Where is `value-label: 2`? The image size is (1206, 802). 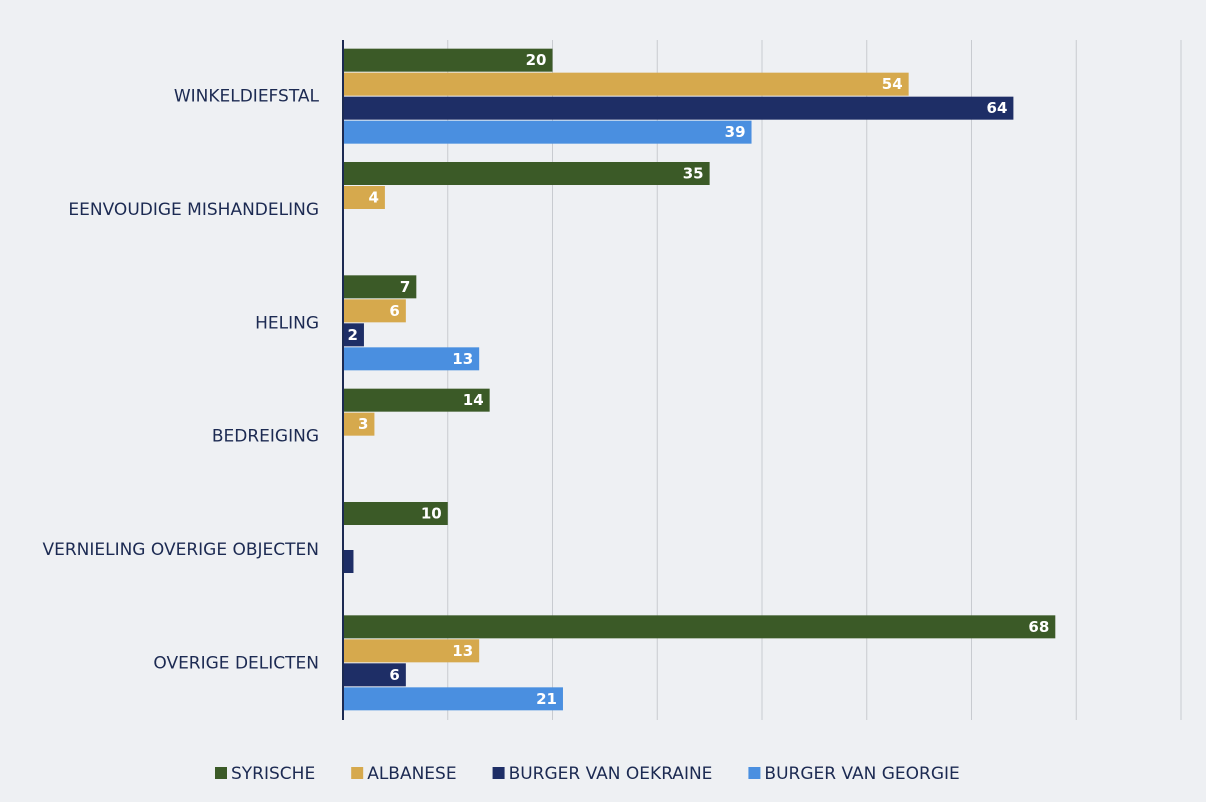
value-label: 2 is located at coordinates (353, 335).